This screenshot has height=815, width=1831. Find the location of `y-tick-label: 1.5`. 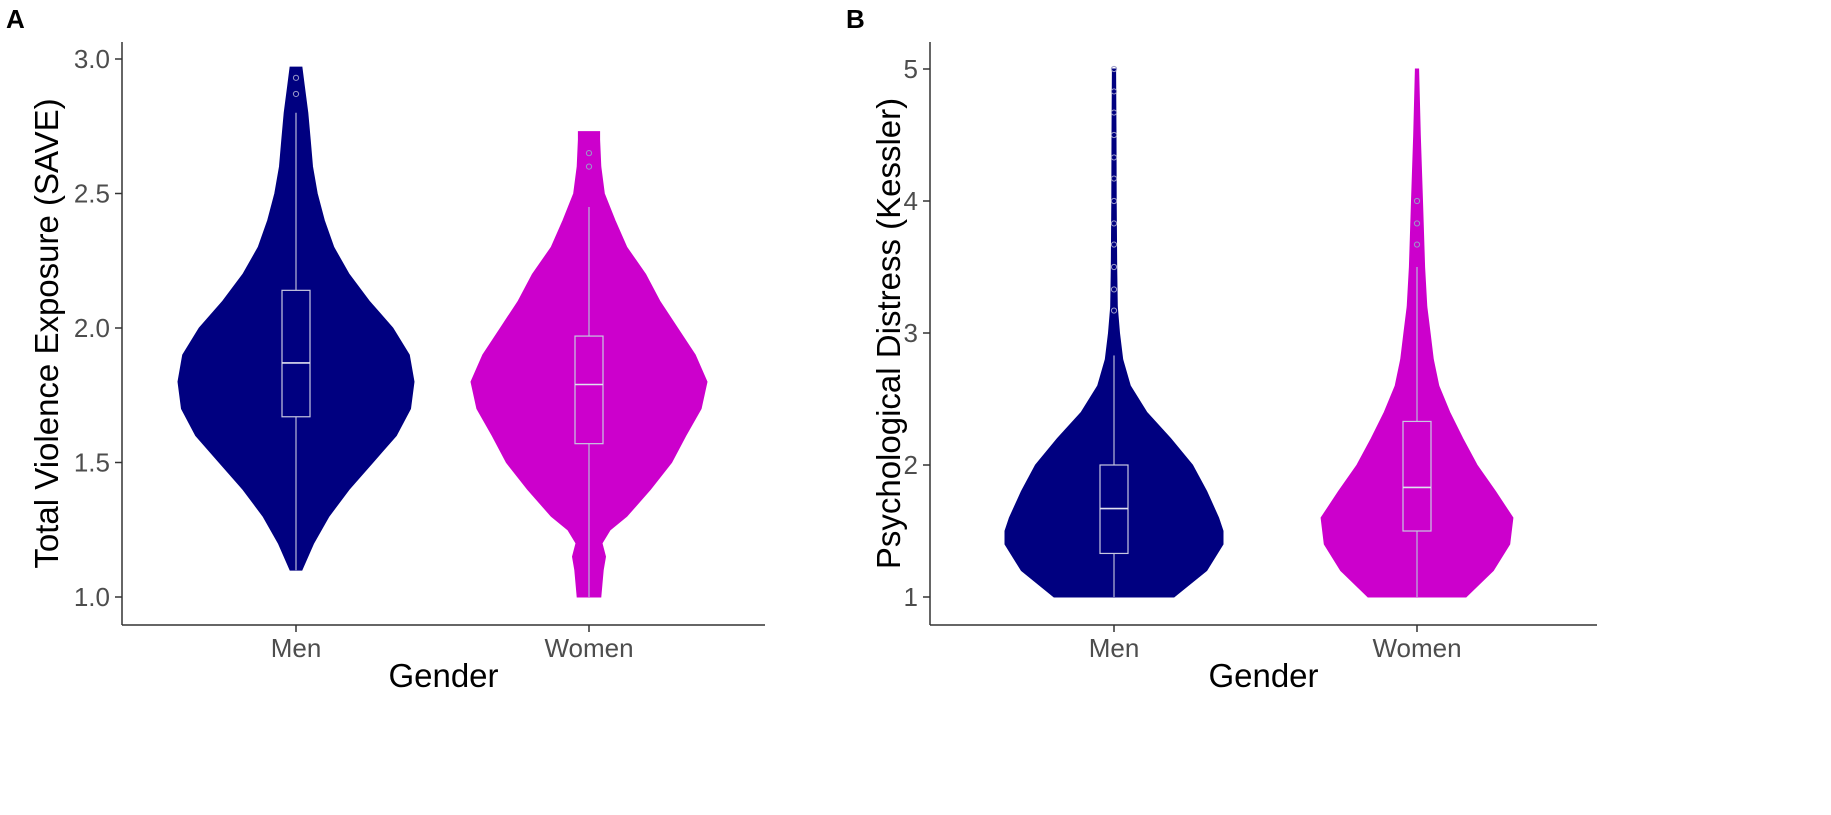

y-tick-label: 1.5 is located at coordinates (92, 463).